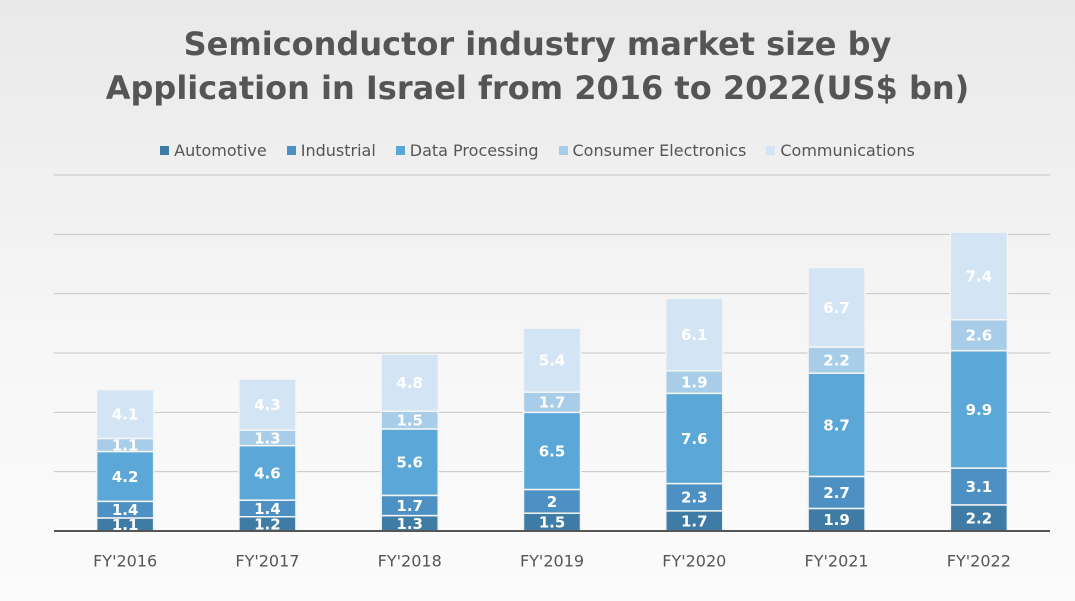 The width and height of the screenshot is (1075, 601). I want to click on data-label: 7.4, so click(979, 276).